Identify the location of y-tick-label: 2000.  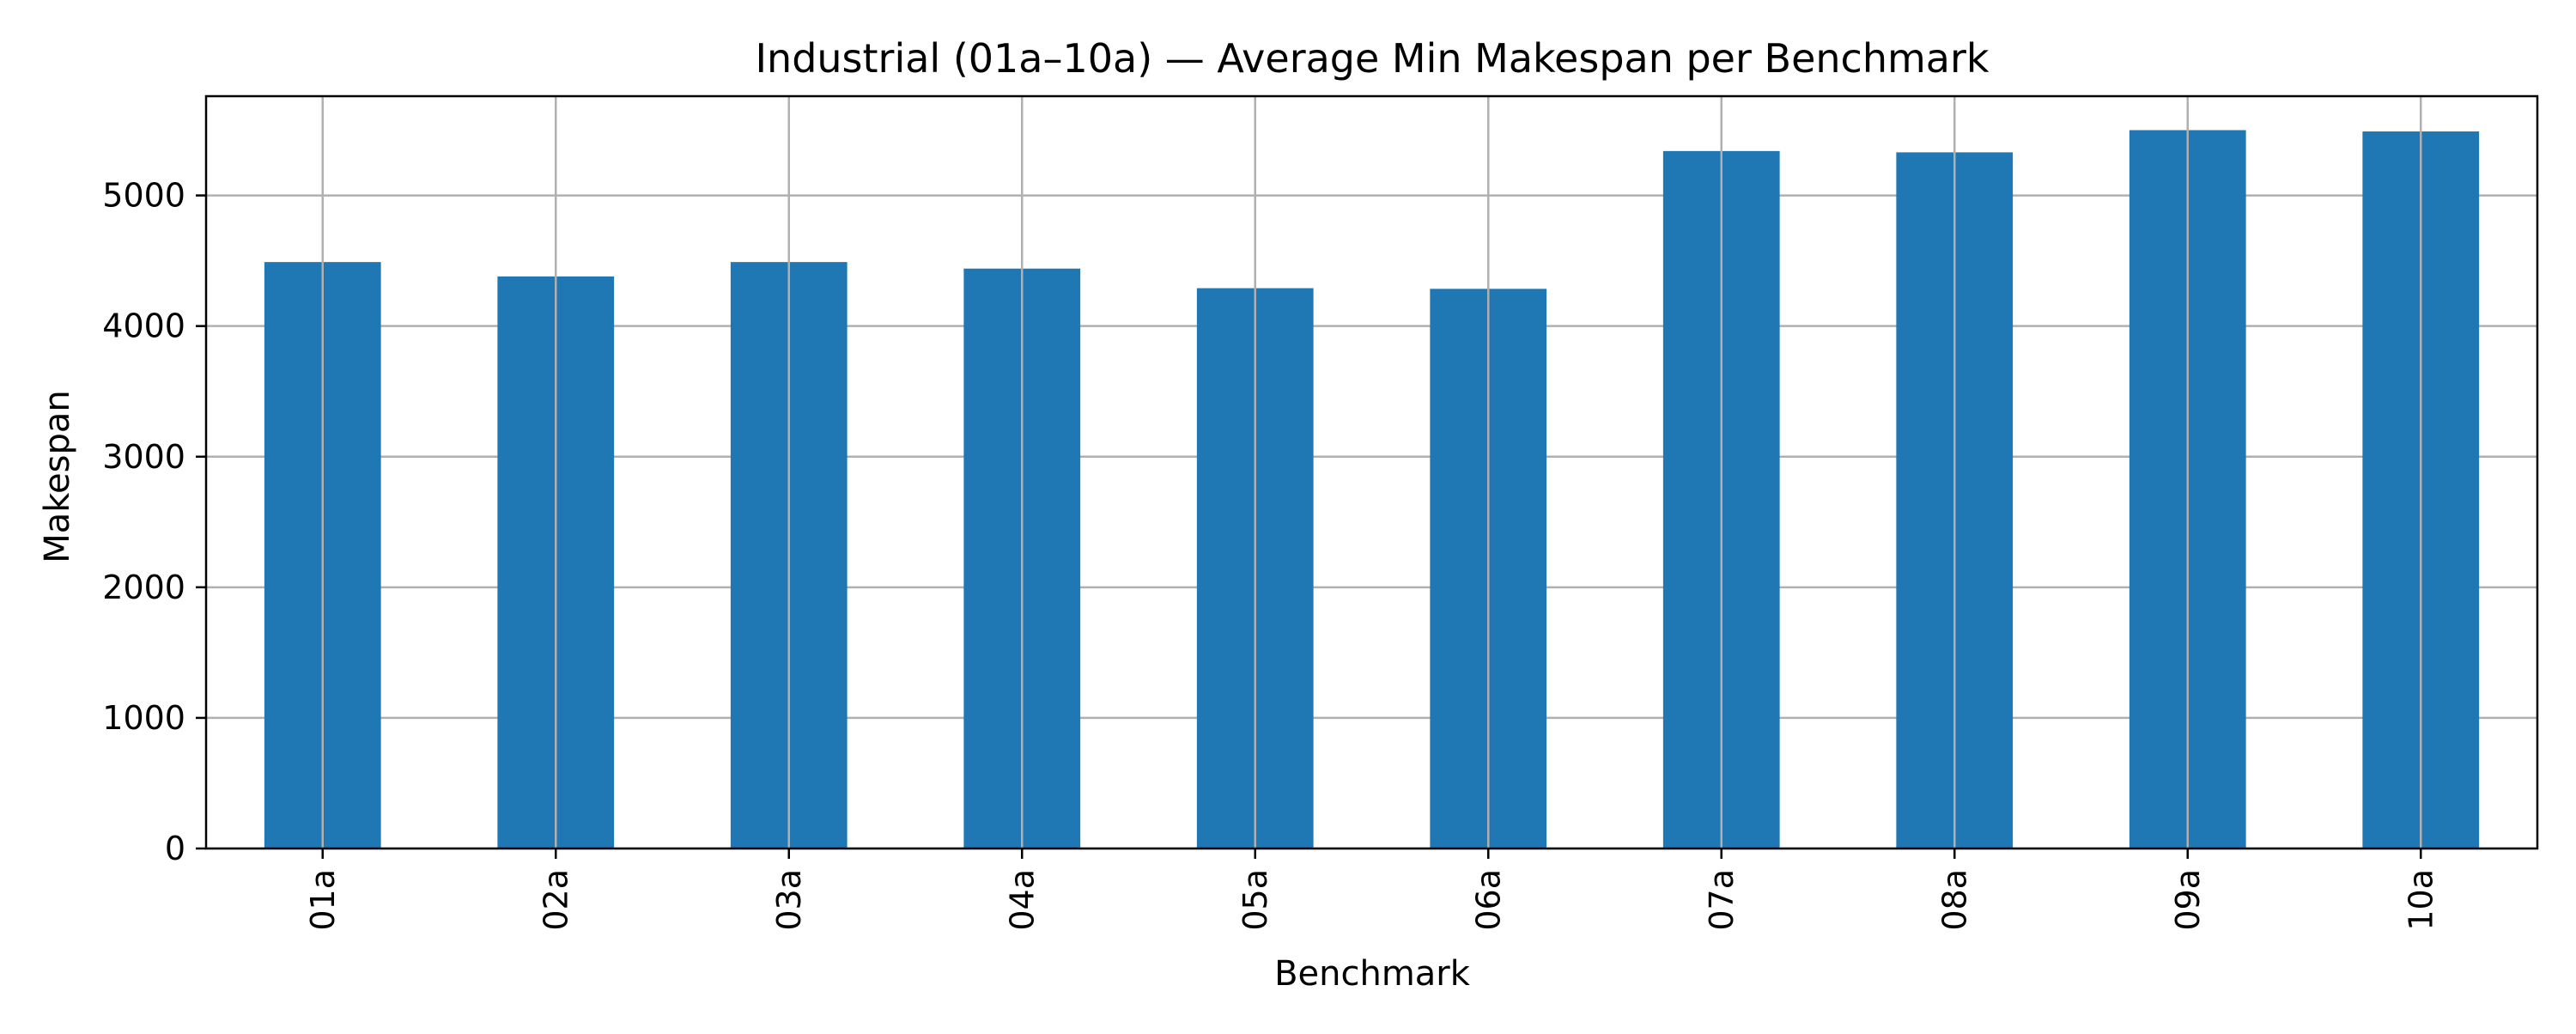
(143, 587).